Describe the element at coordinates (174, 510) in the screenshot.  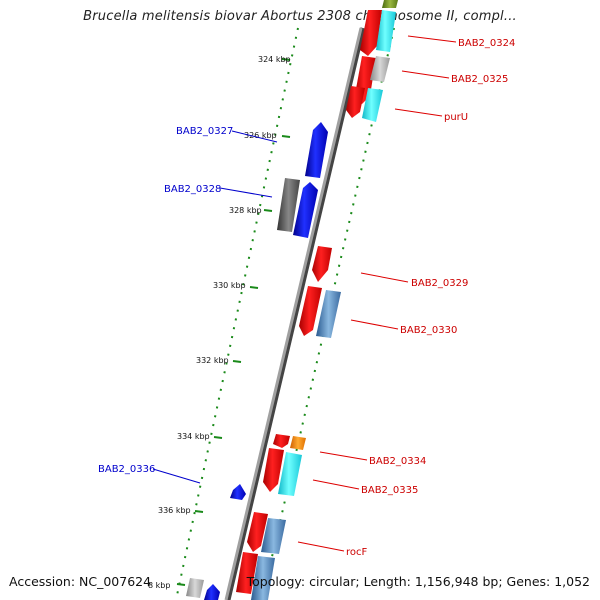
I see `tick-label: 336 kbp` at that location.